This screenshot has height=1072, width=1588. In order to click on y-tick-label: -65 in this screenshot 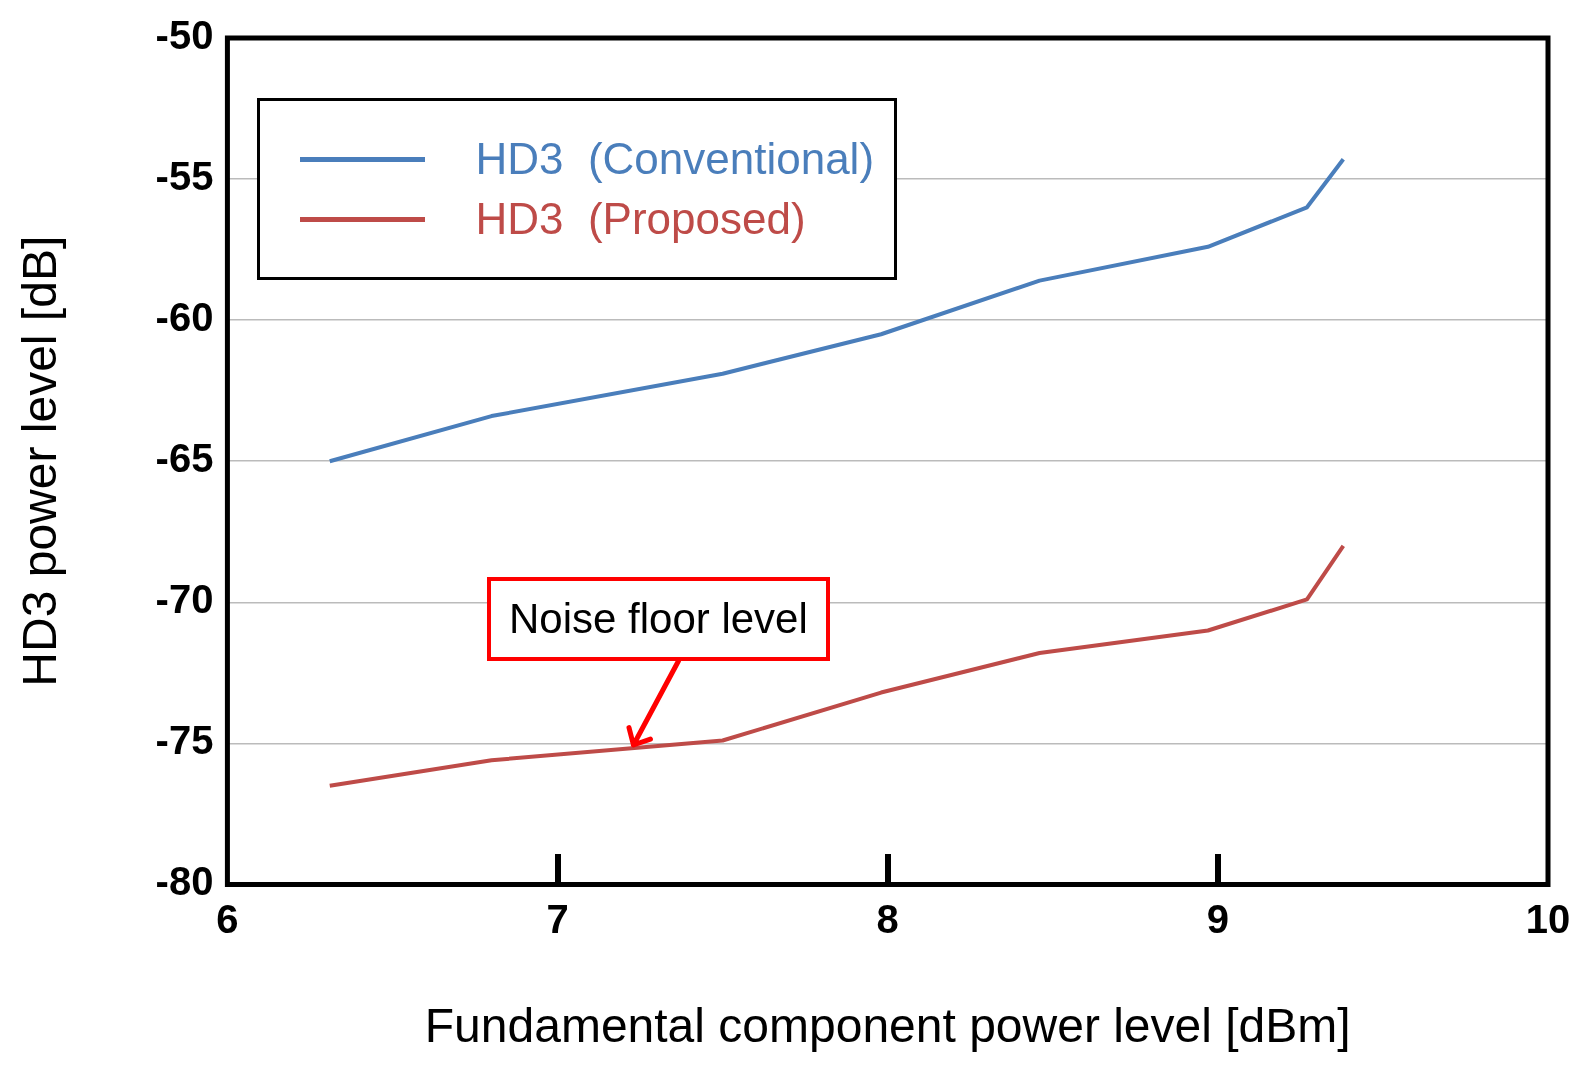, I will do `click(184, 458)`.